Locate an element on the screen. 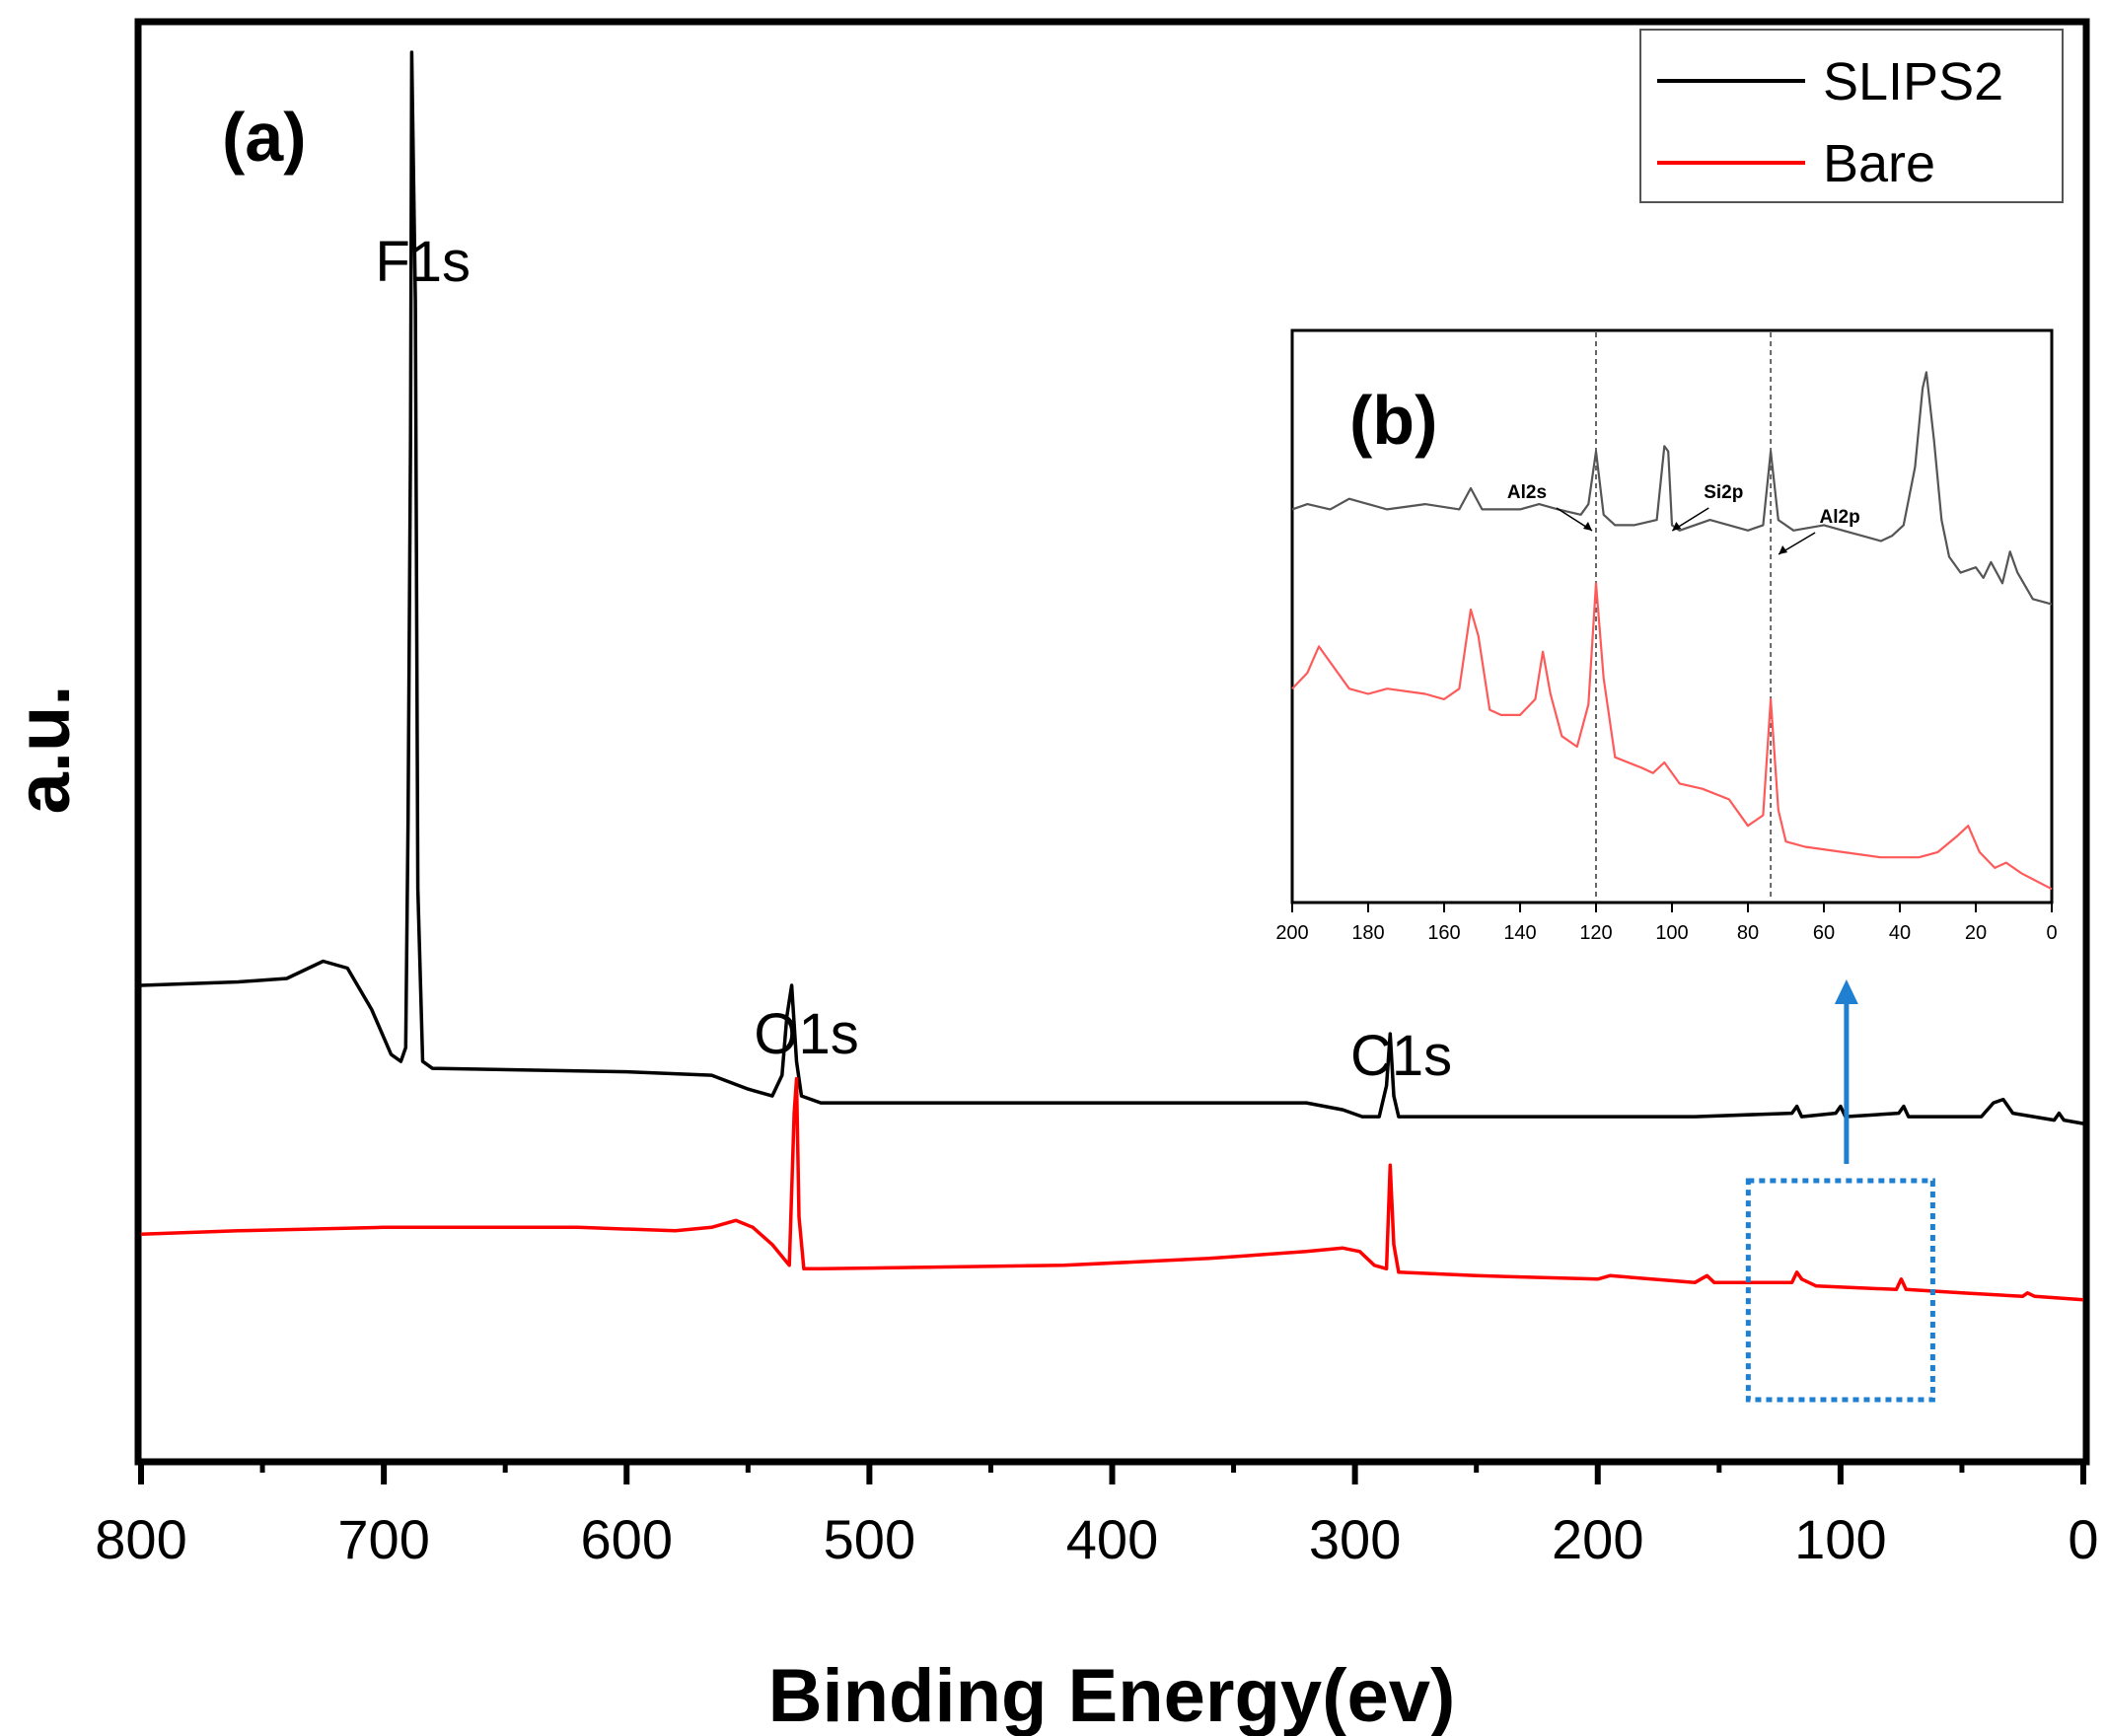 The image size is (2106, 1736). peak-label-f1s: F1s is located at coordinates (423, 262).